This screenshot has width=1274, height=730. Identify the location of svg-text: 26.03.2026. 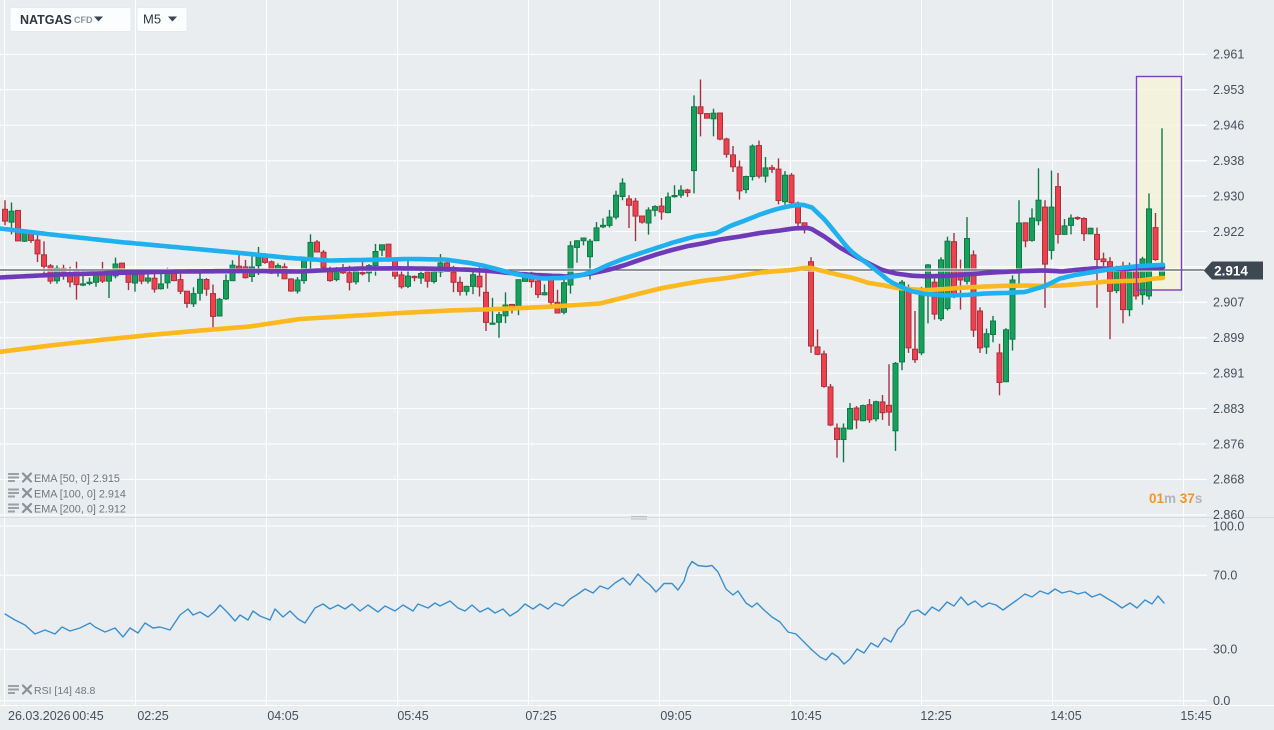
(39, 716).